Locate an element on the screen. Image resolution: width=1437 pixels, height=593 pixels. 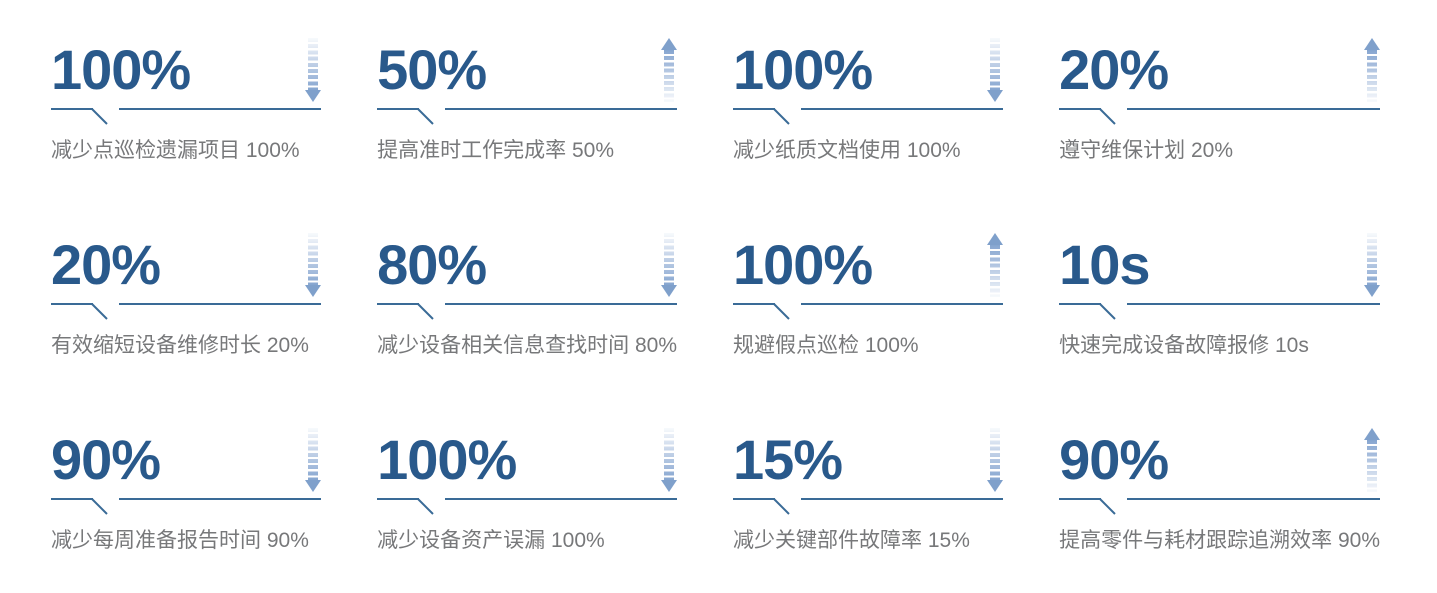
stat-label: 减少设备相关信息查找时间 80% is located at coordinates (527, 345).